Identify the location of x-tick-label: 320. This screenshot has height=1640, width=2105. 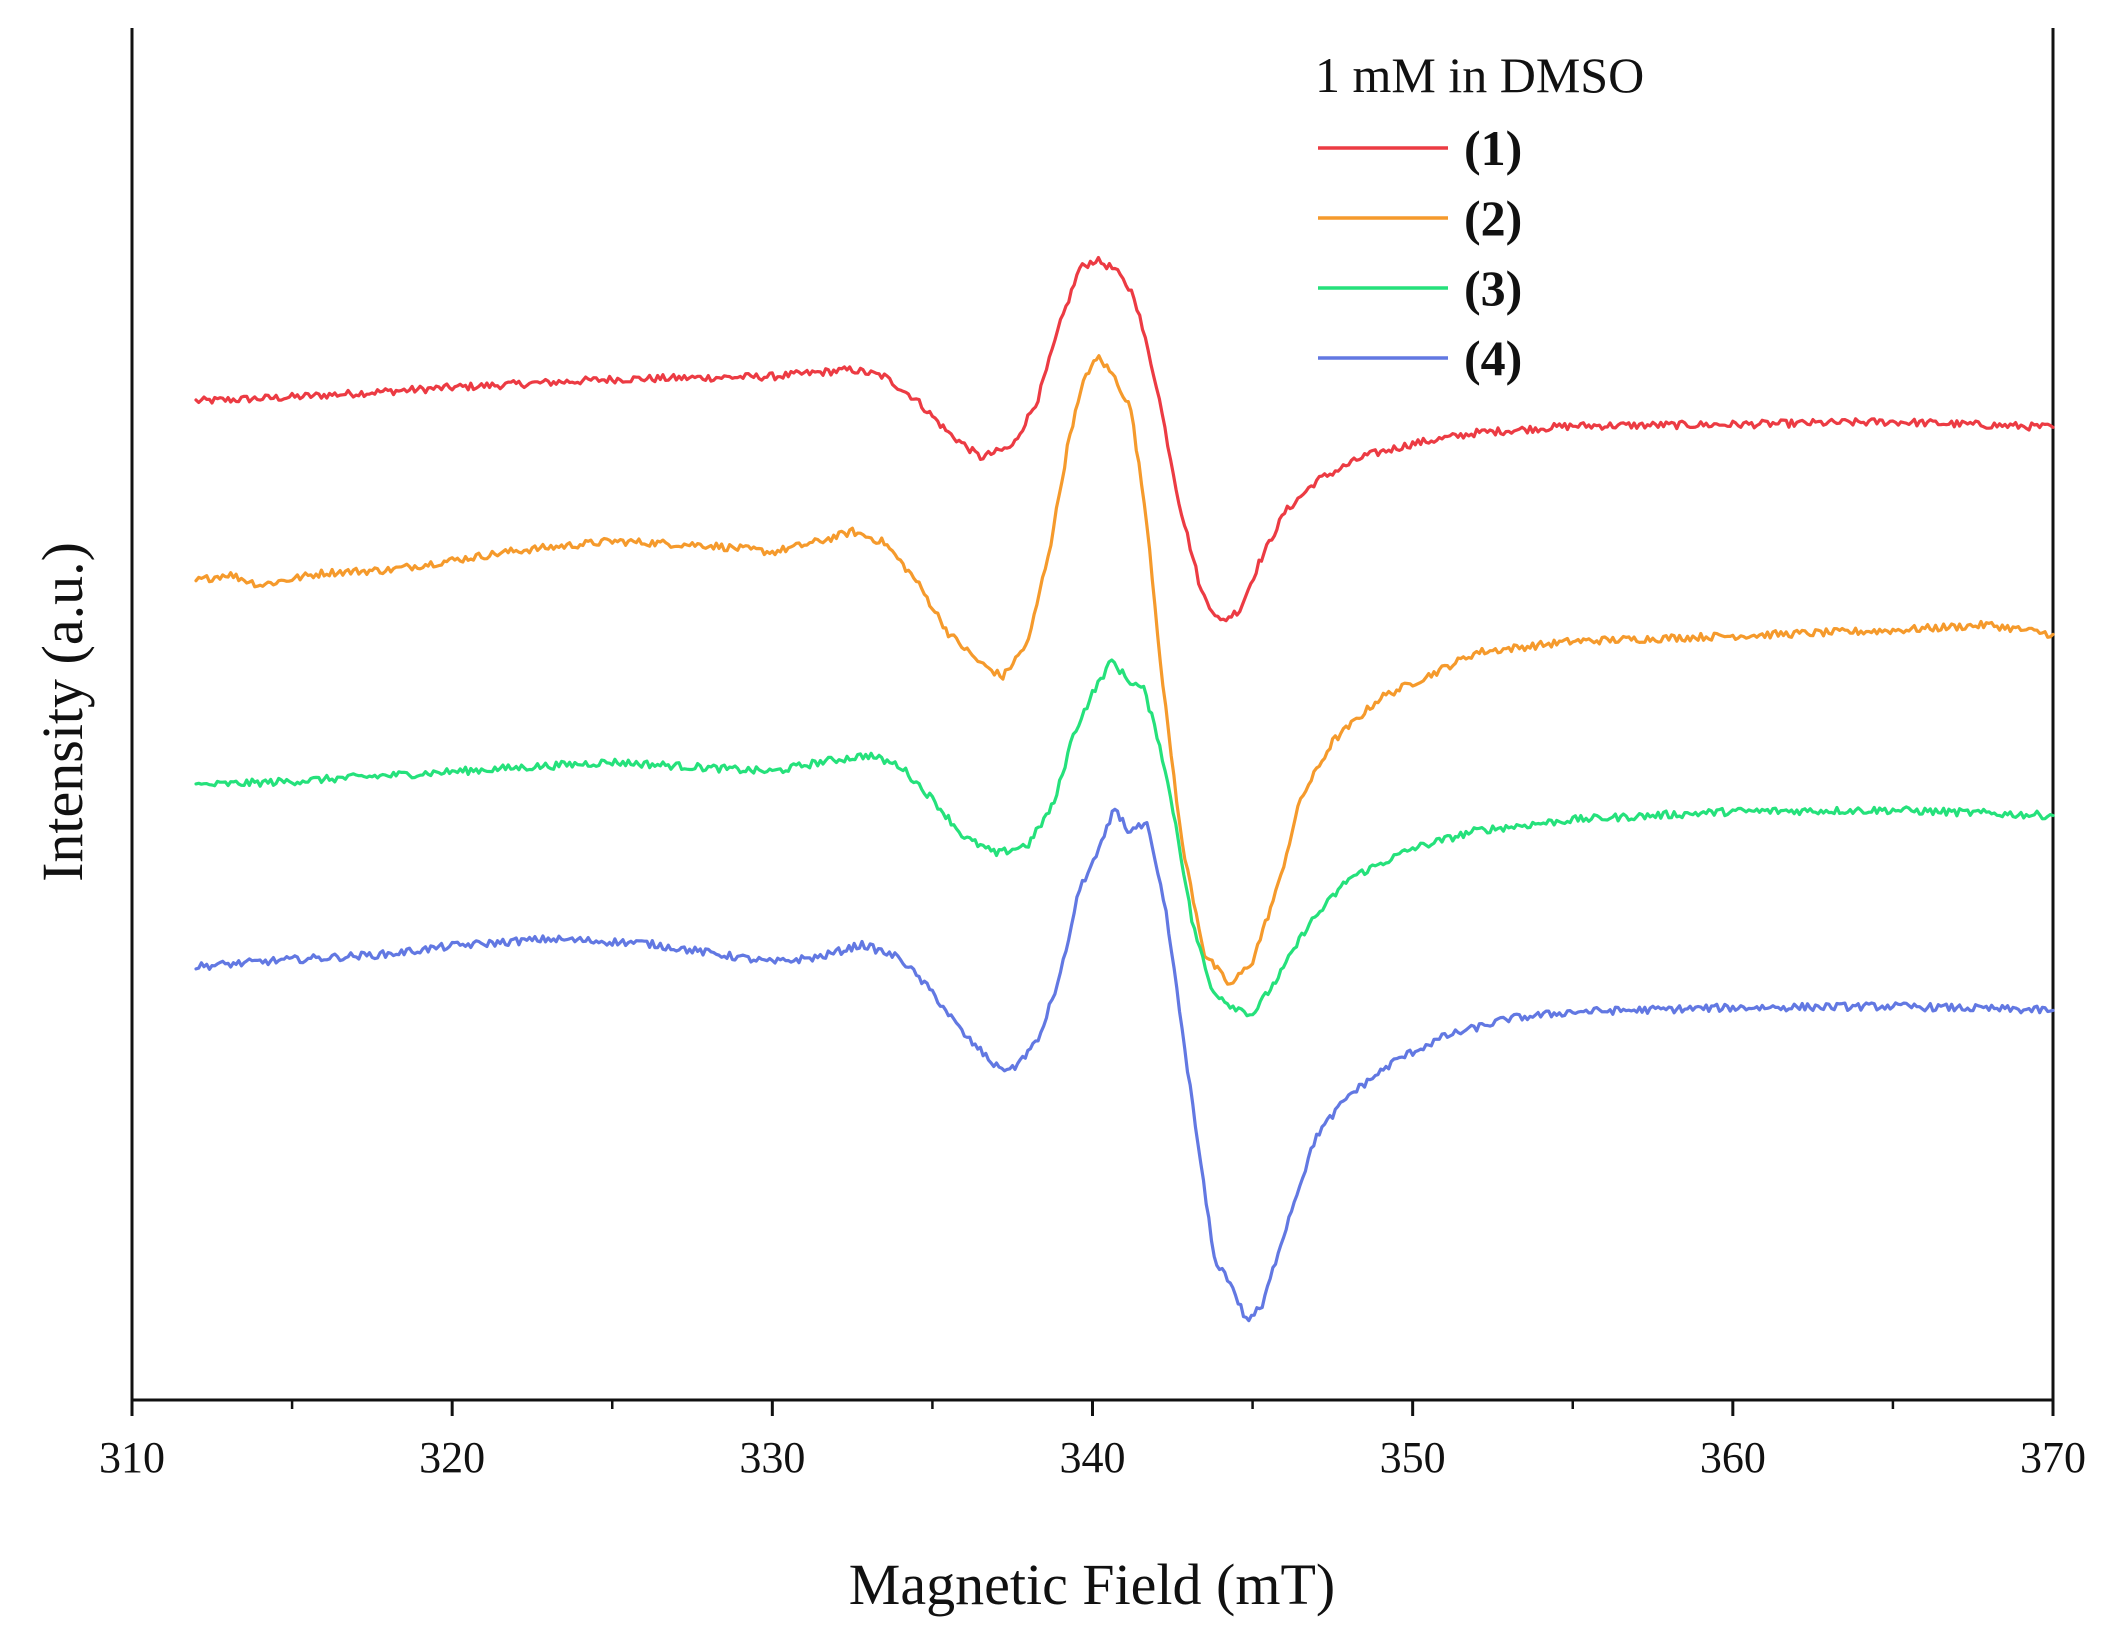
(452, 1457).